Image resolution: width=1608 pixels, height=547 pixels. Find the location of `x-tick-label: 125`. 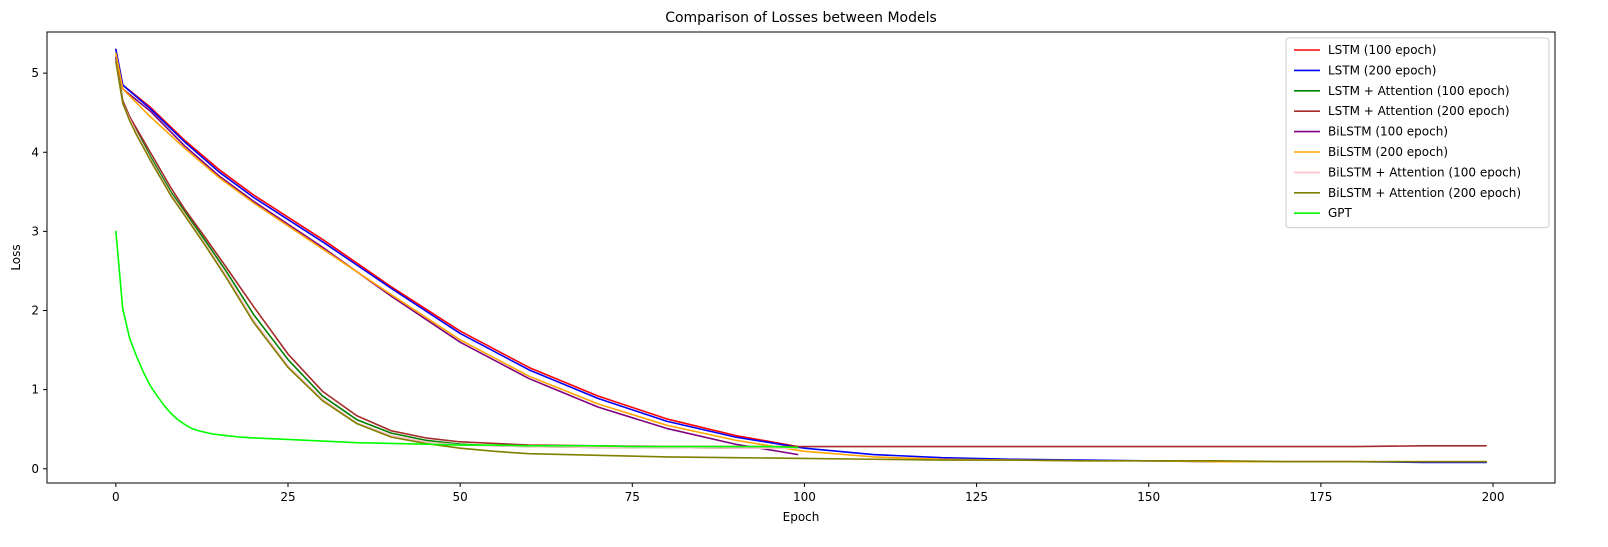

x-tick-label: 125 is located at coordinates (976, 497).